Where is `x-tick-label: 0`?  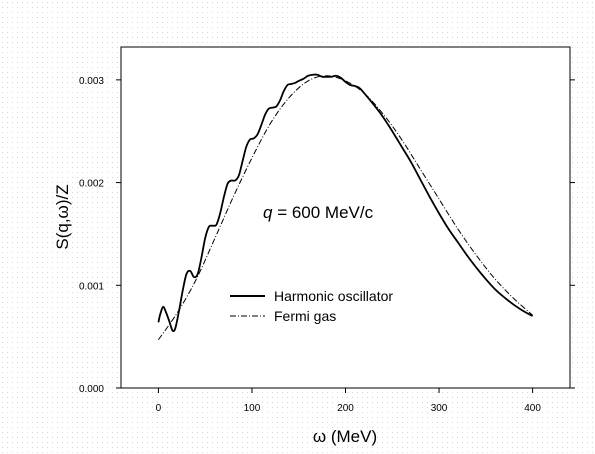
x-tick-label: 0 is located at coordinates (159, 408).